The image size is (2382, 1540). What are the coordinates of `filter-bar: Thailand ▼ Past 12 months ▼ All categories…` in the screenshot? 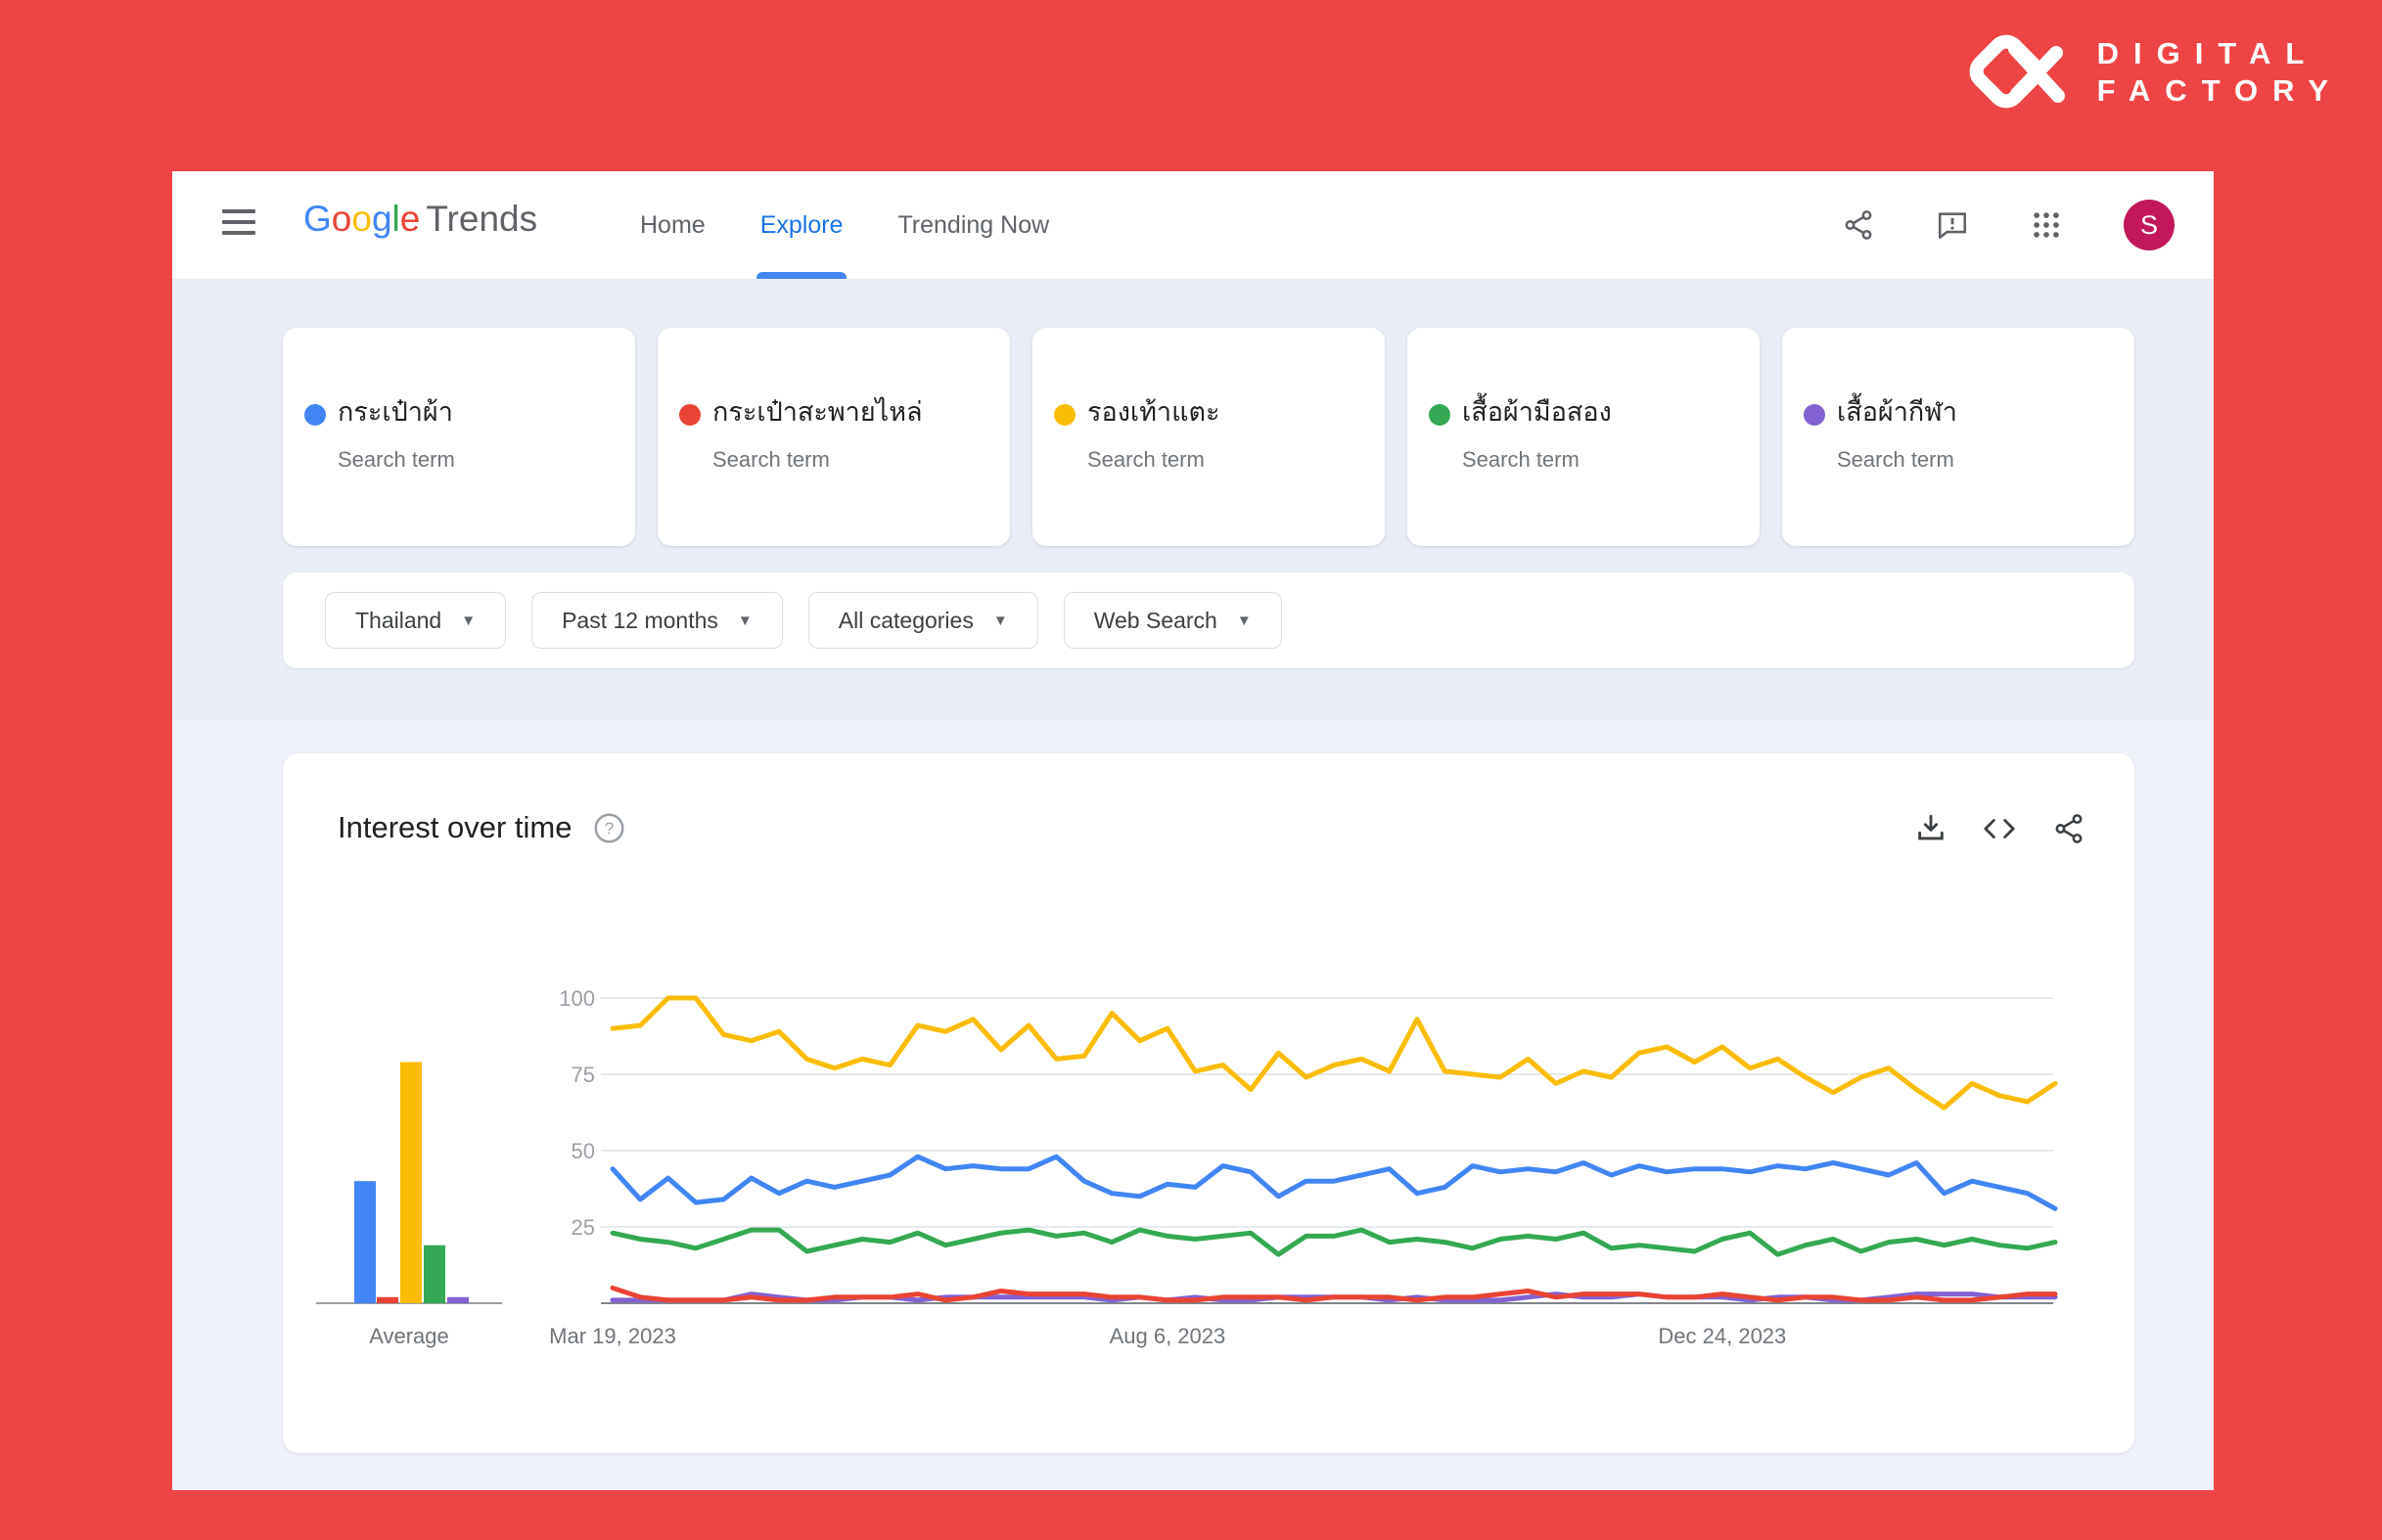 It's located at (1208, 620).